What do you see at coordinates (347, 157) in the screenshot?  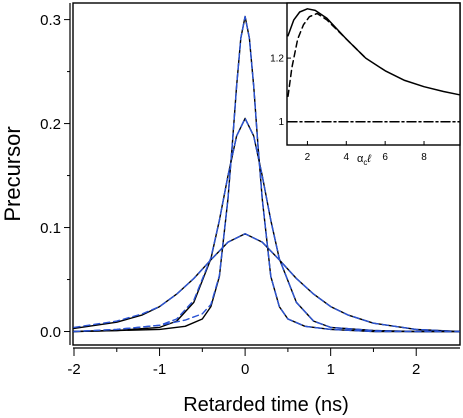 I see `inset-x-tick-label: 4` at bounding box center [347, 157].